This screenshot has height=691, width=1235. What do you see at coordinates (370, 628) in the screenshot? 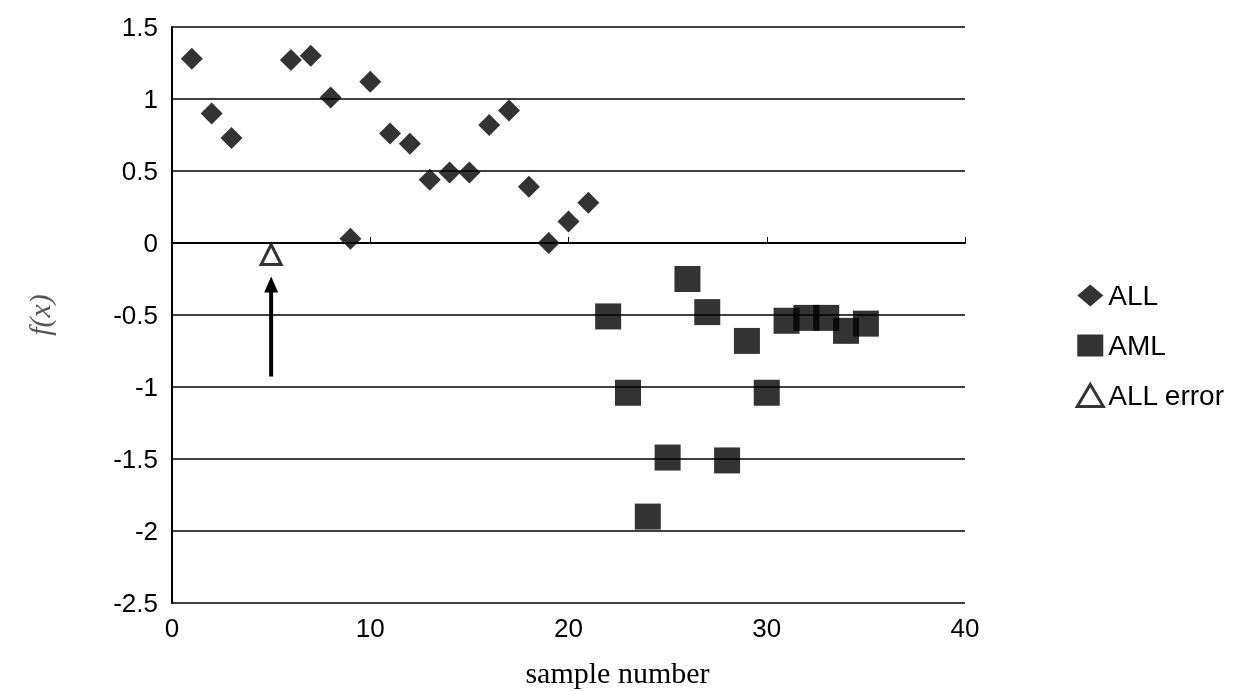
I see `x-tick-label: 10` at bounding box center [370, 628].